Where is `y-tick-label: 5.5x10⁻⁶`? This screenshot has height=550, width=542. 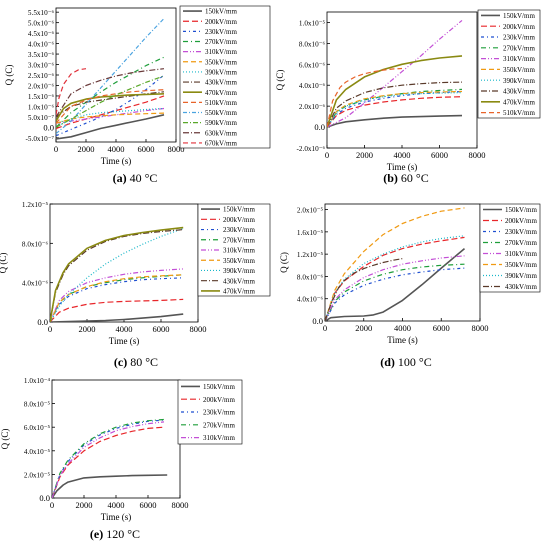
y-tick-label: 5.5x10⁻⁶ is located at coordinates (41, 13).